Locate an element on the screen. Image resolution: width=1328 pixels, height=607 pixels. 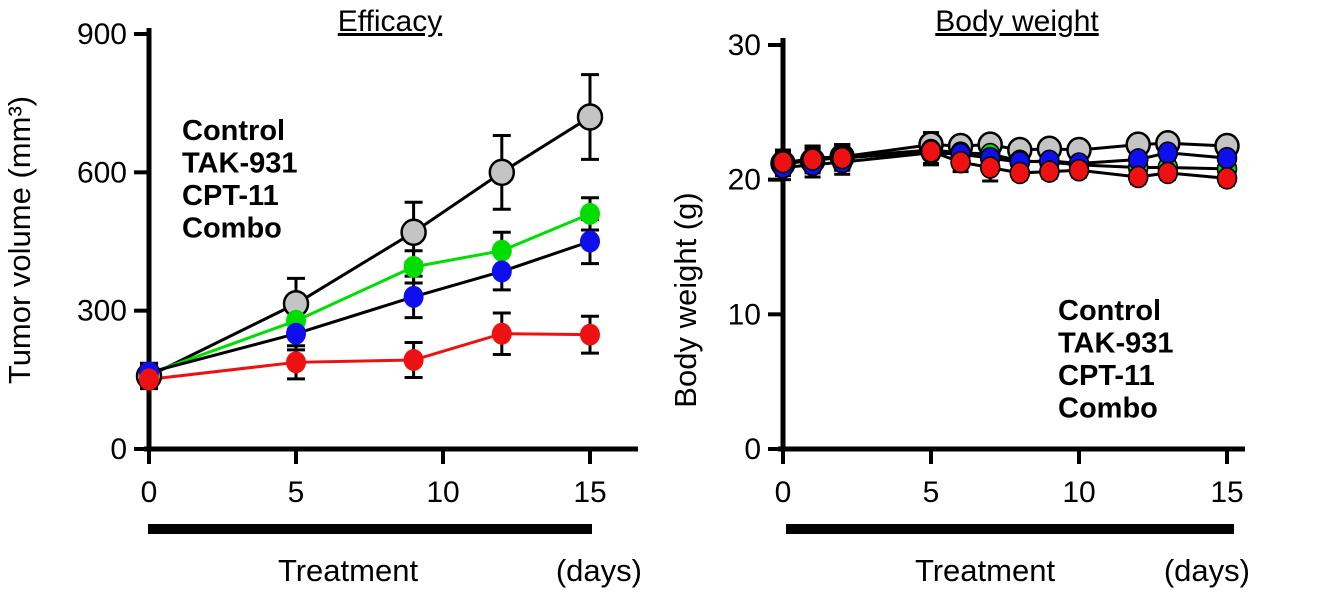
y-tick-label: 300 is located at coordinates (102, 311).